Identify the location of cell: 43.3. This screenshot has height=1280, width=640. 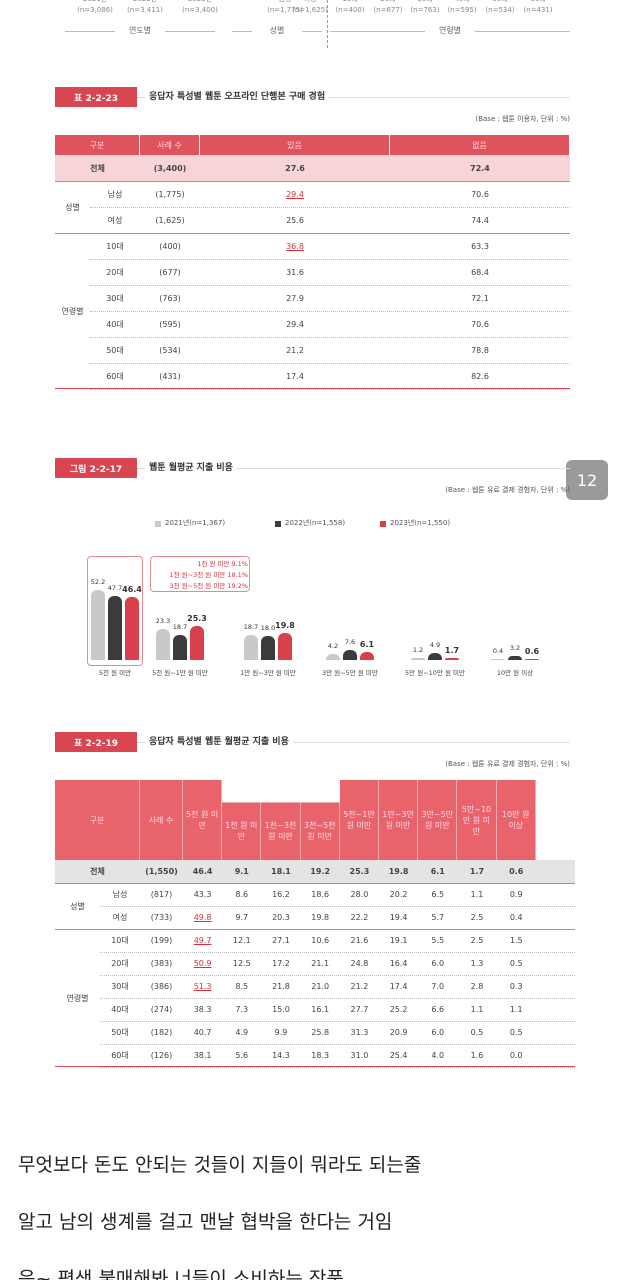
(202, 894).